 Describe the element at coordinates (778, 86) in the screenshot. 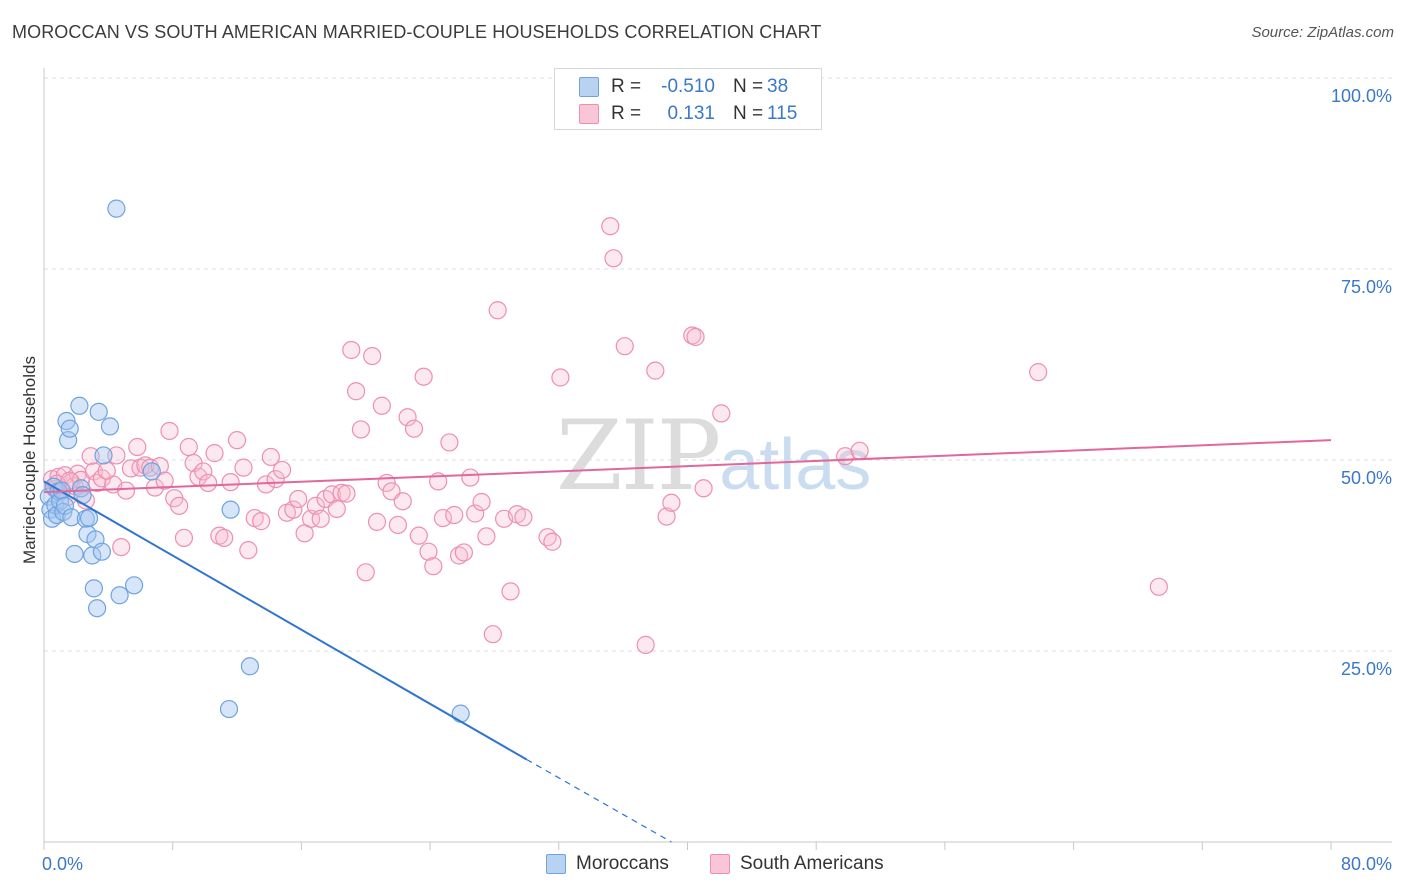

I see `legend-n-value: 38` at that location.